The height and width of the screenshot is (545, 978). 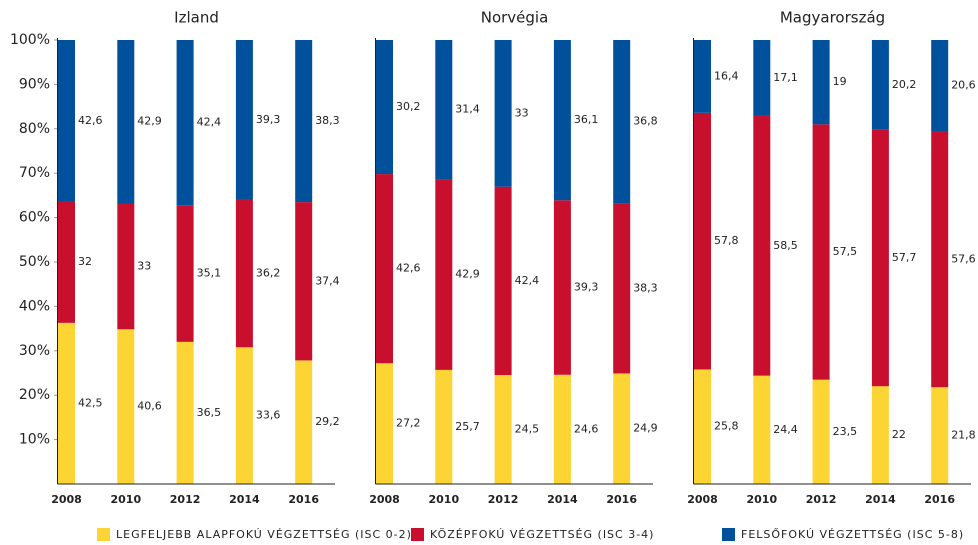 What do you see at coordinates (34, 306) in the screenshot?
I see `y-tick-label: 40%` at bounding box center [34, 306].